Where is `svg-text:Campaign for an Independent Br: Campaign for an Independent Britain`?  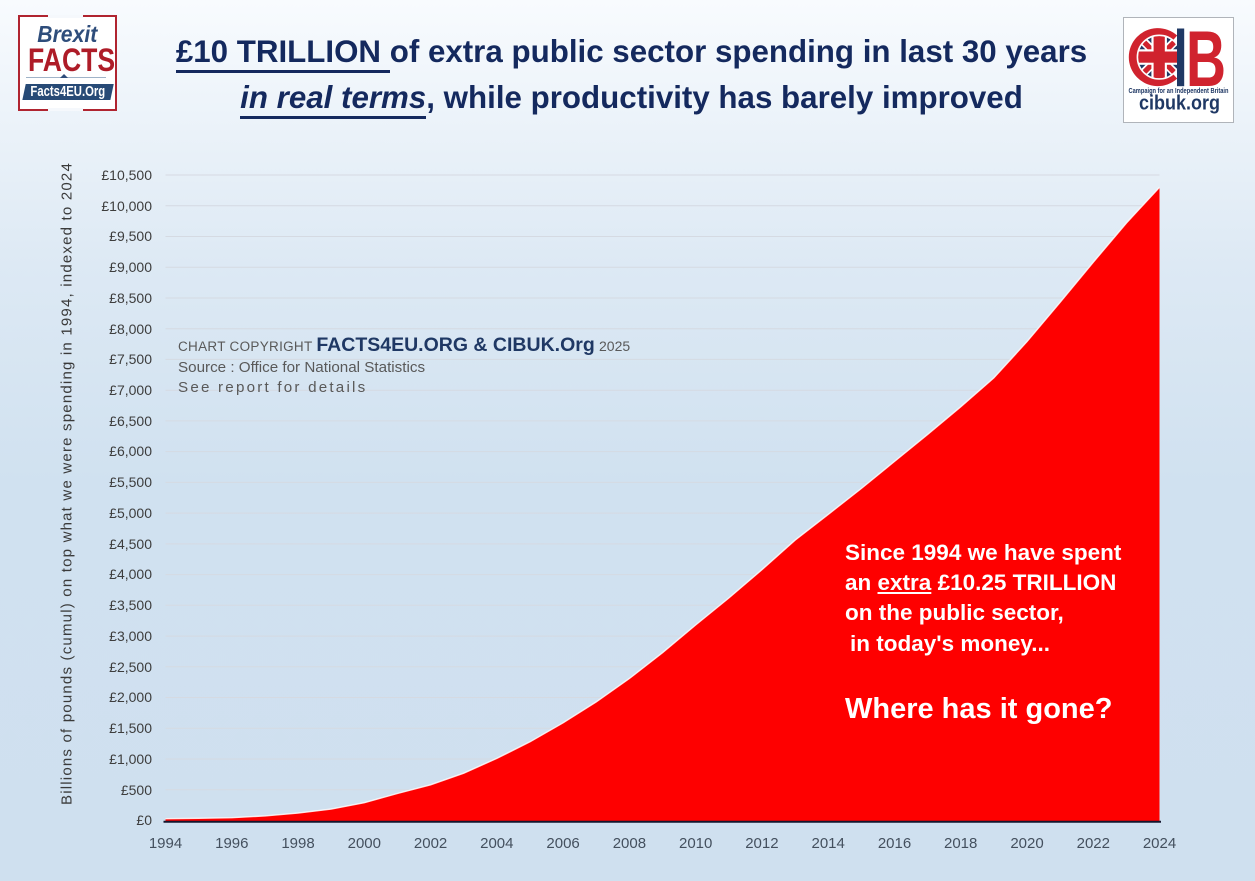 svg-text:Campaign for an Independent Br: Campaign for an Independent Britain is located at coordinates (1179, 90).